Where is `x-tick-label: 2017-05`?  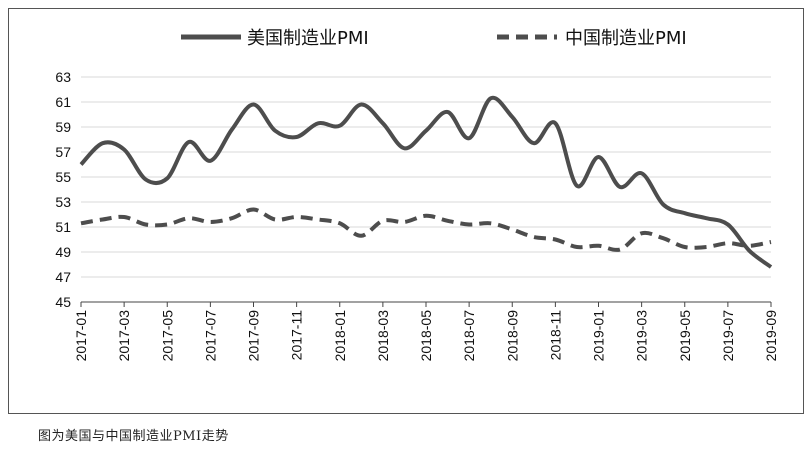 x-tick-label: 2017-05 is located at coordinates (167, 336).